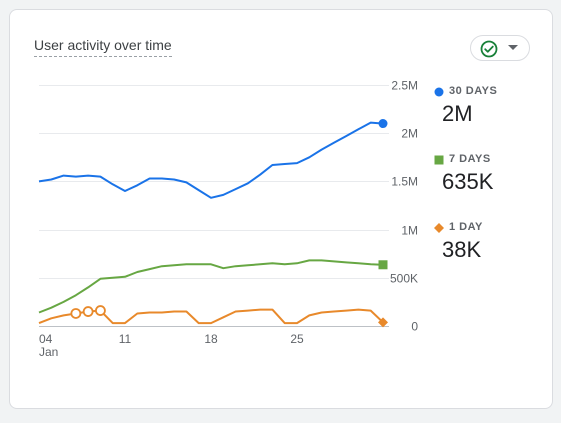 The image size is (561, 423). Describe the element at coordinates (46, 339) in the screenshot. I see `x-tick-label: 04` at that location.